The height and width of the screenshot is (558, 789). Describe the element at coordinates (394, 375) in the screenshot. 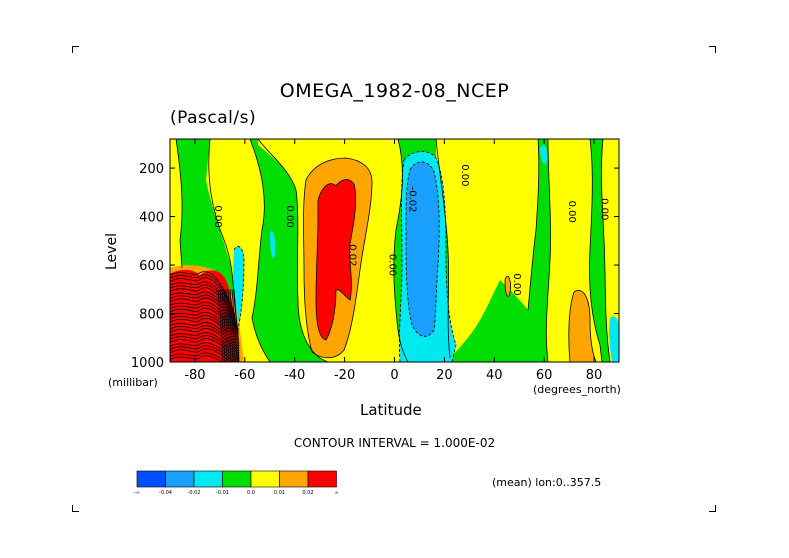

I see `x-tick-label: 0` at that location.